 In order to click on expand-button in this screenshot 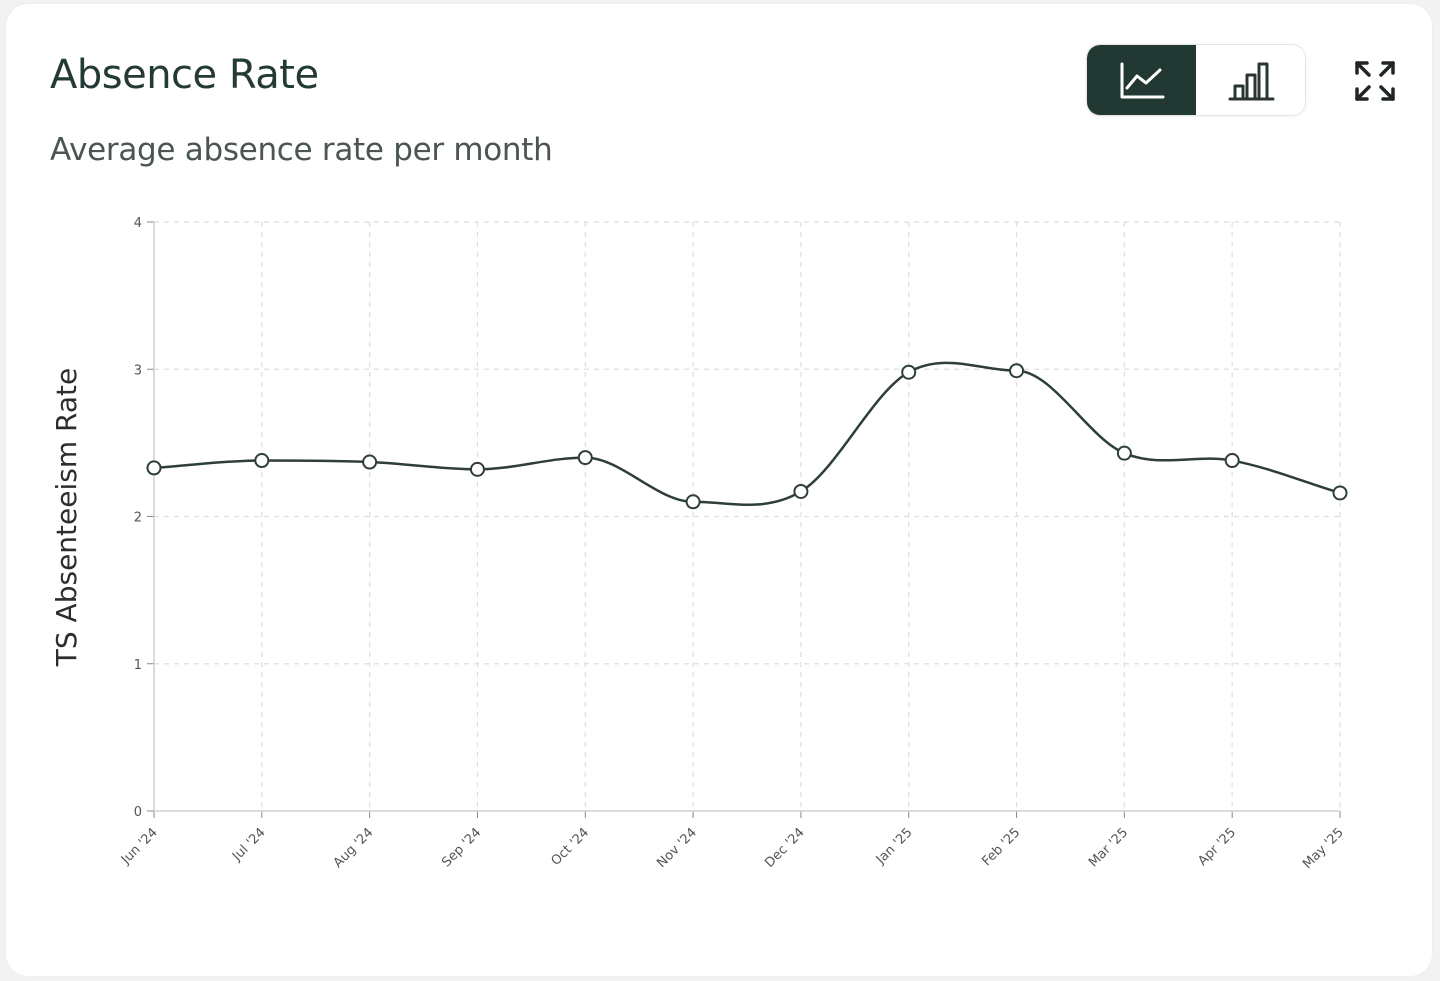, I will do `click(1375, 81)`.